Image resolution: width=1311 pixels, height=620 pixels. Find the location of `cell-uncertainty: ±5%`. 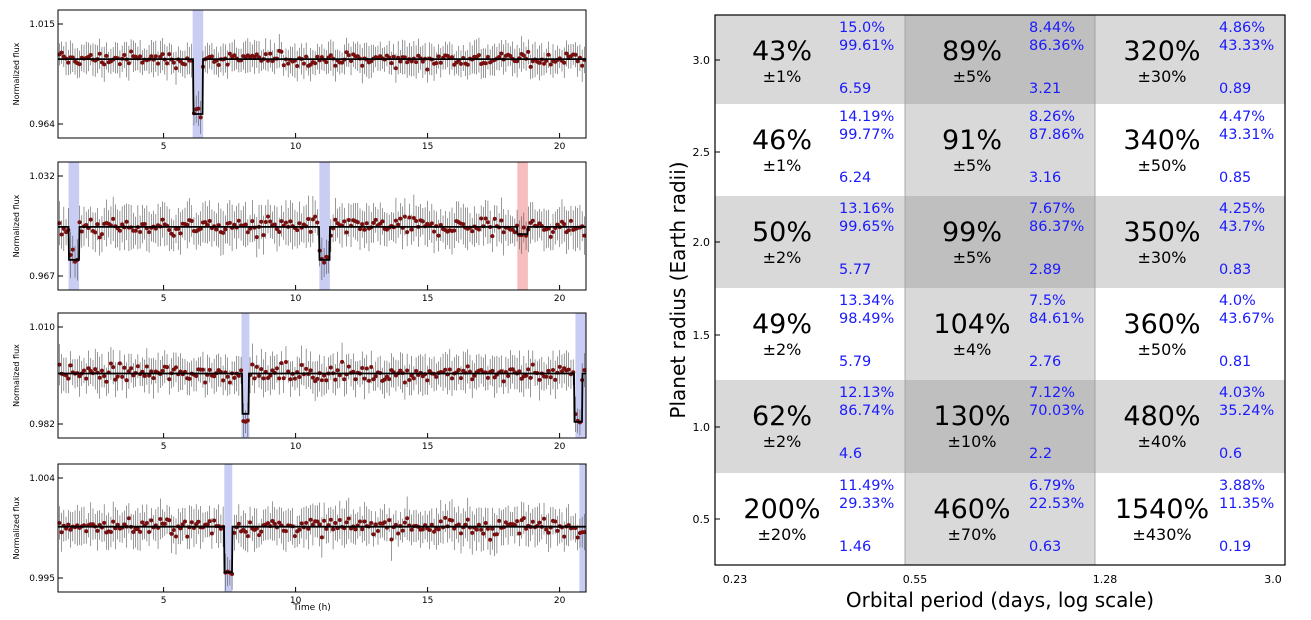

cell-uncertainty: ±5% is located at coordinates (972, 76).